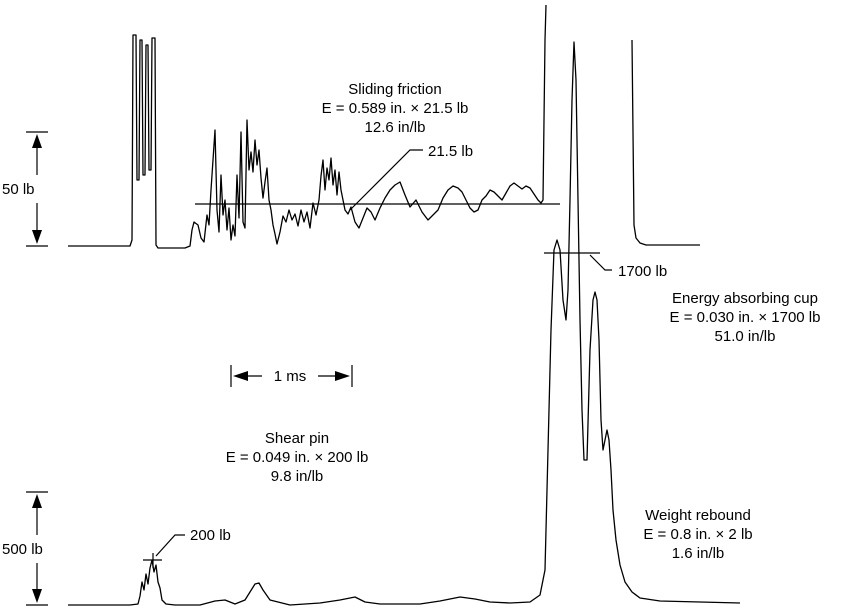  I want to click on weight-rebound-equation: E = 0.8 in. × 2 lb, so click(697, 534).